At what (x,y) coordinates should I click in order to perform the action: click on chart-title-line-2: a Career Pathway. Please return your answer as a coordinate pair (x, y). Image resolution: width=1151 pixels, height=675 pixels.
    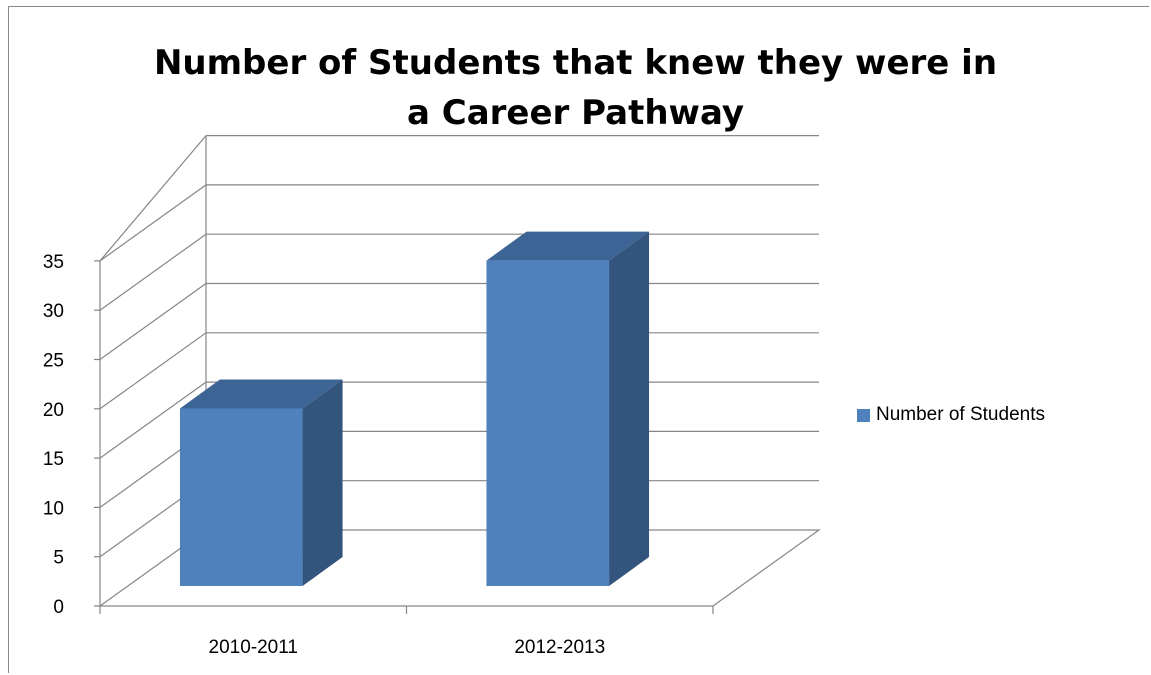
    Looking at the image, I should click on (575, 113).